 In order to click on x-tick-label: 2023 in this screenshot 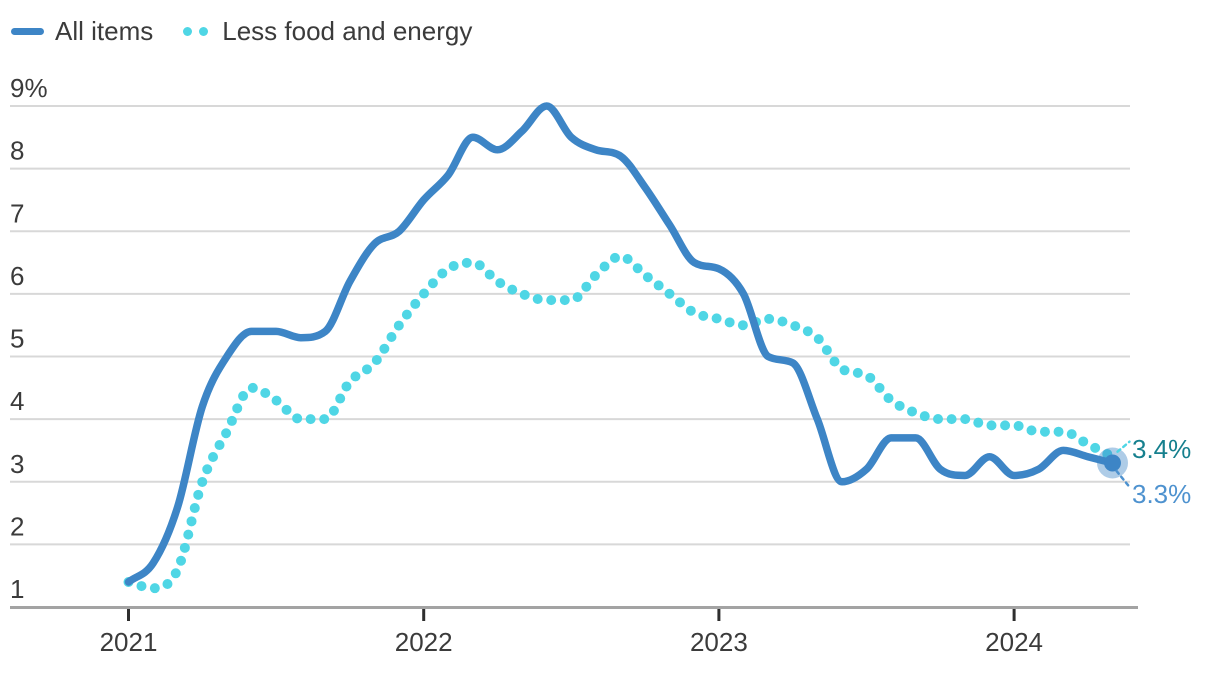, I will do `click(719, 642)`.